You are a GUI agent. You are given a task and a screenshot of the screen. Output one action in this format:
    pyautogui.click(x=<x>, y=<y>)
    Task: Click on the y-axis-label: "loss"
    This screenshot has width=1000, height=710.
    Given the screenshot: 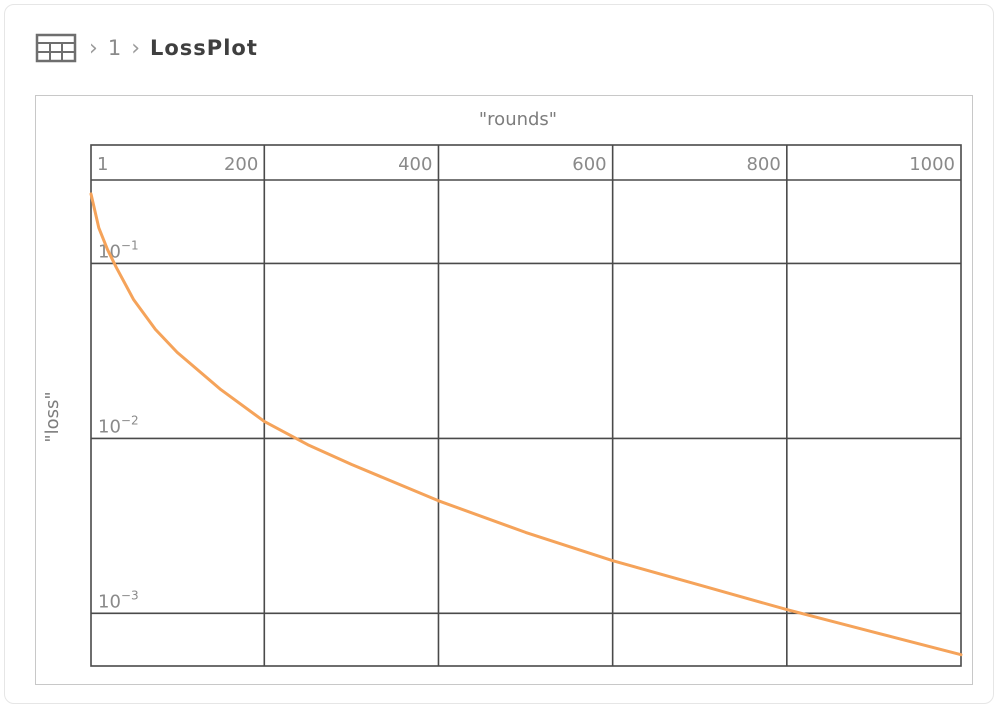 What is the action you would take?
    pyautogui.click(x=52, y=416)
    